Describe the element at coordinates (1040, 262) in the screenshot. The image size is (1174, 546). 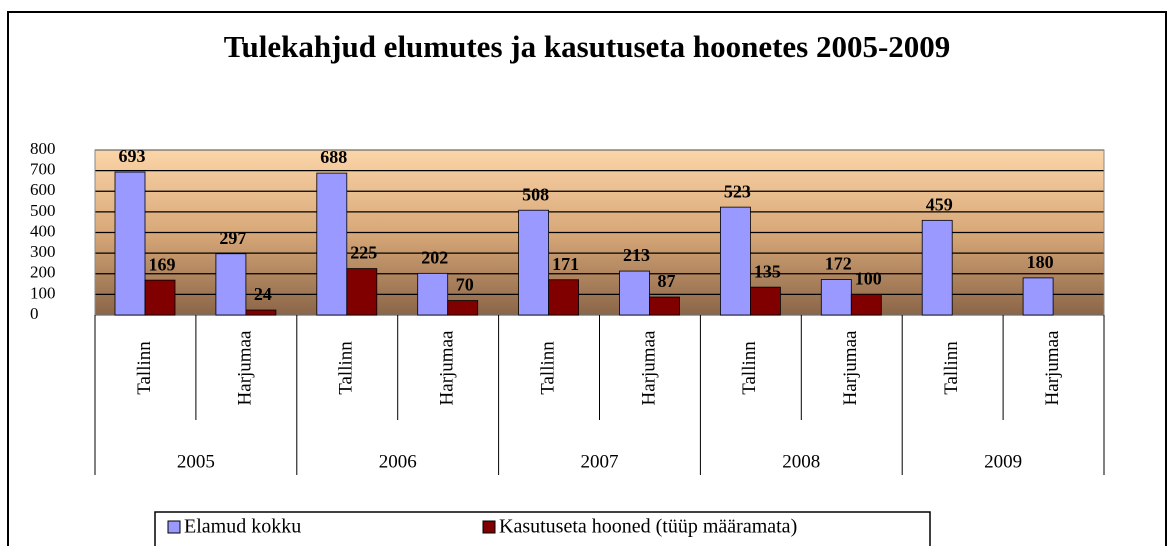
I see `data-label: 180` at that location.